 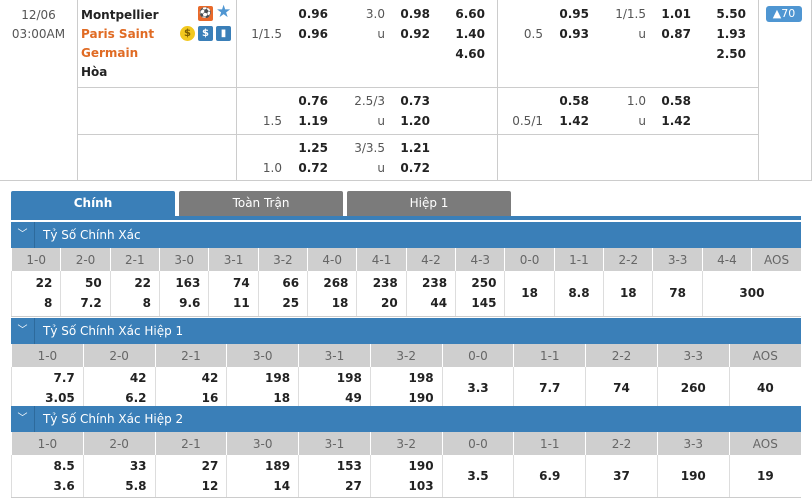 What do you see at coordinates (574, 121) in the screenshot?
I see `odds-hdp-away: 1.42` at bounding box center [574, 121].